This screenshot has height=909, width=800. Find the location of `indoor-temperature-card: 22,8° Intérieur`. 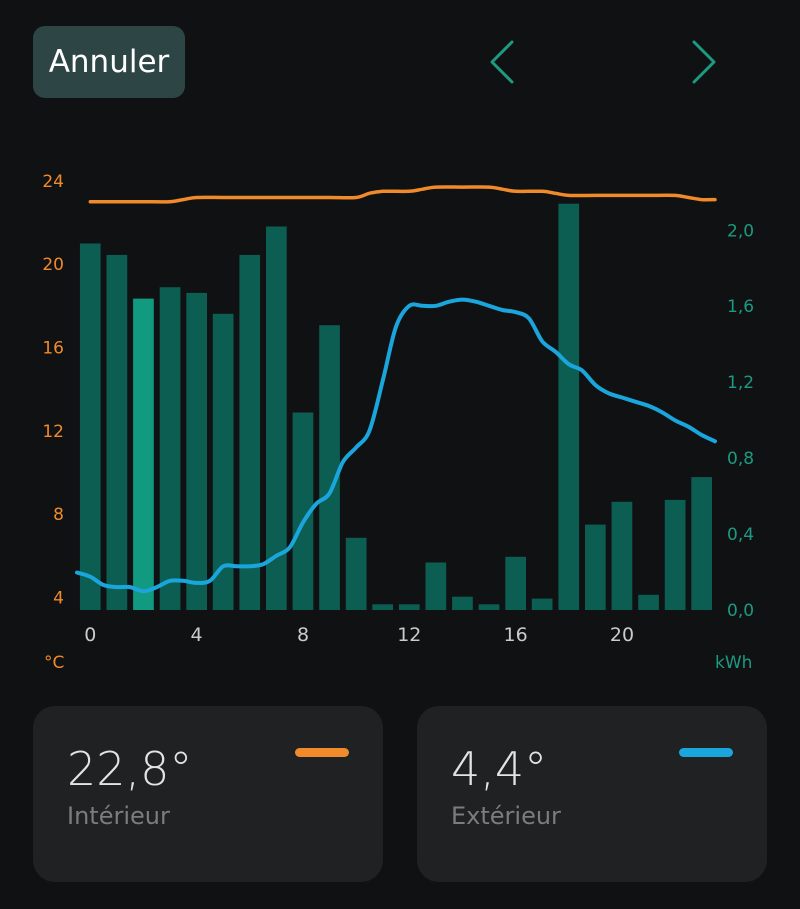

indoor-temperature-card: 22,8° Intérieur is located at coordinates (208, 794).